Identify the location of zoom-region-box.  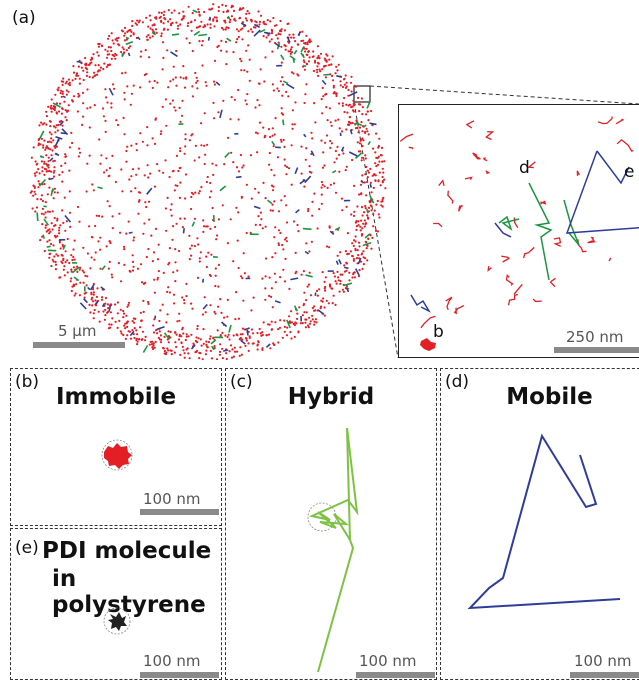
(362, 94).